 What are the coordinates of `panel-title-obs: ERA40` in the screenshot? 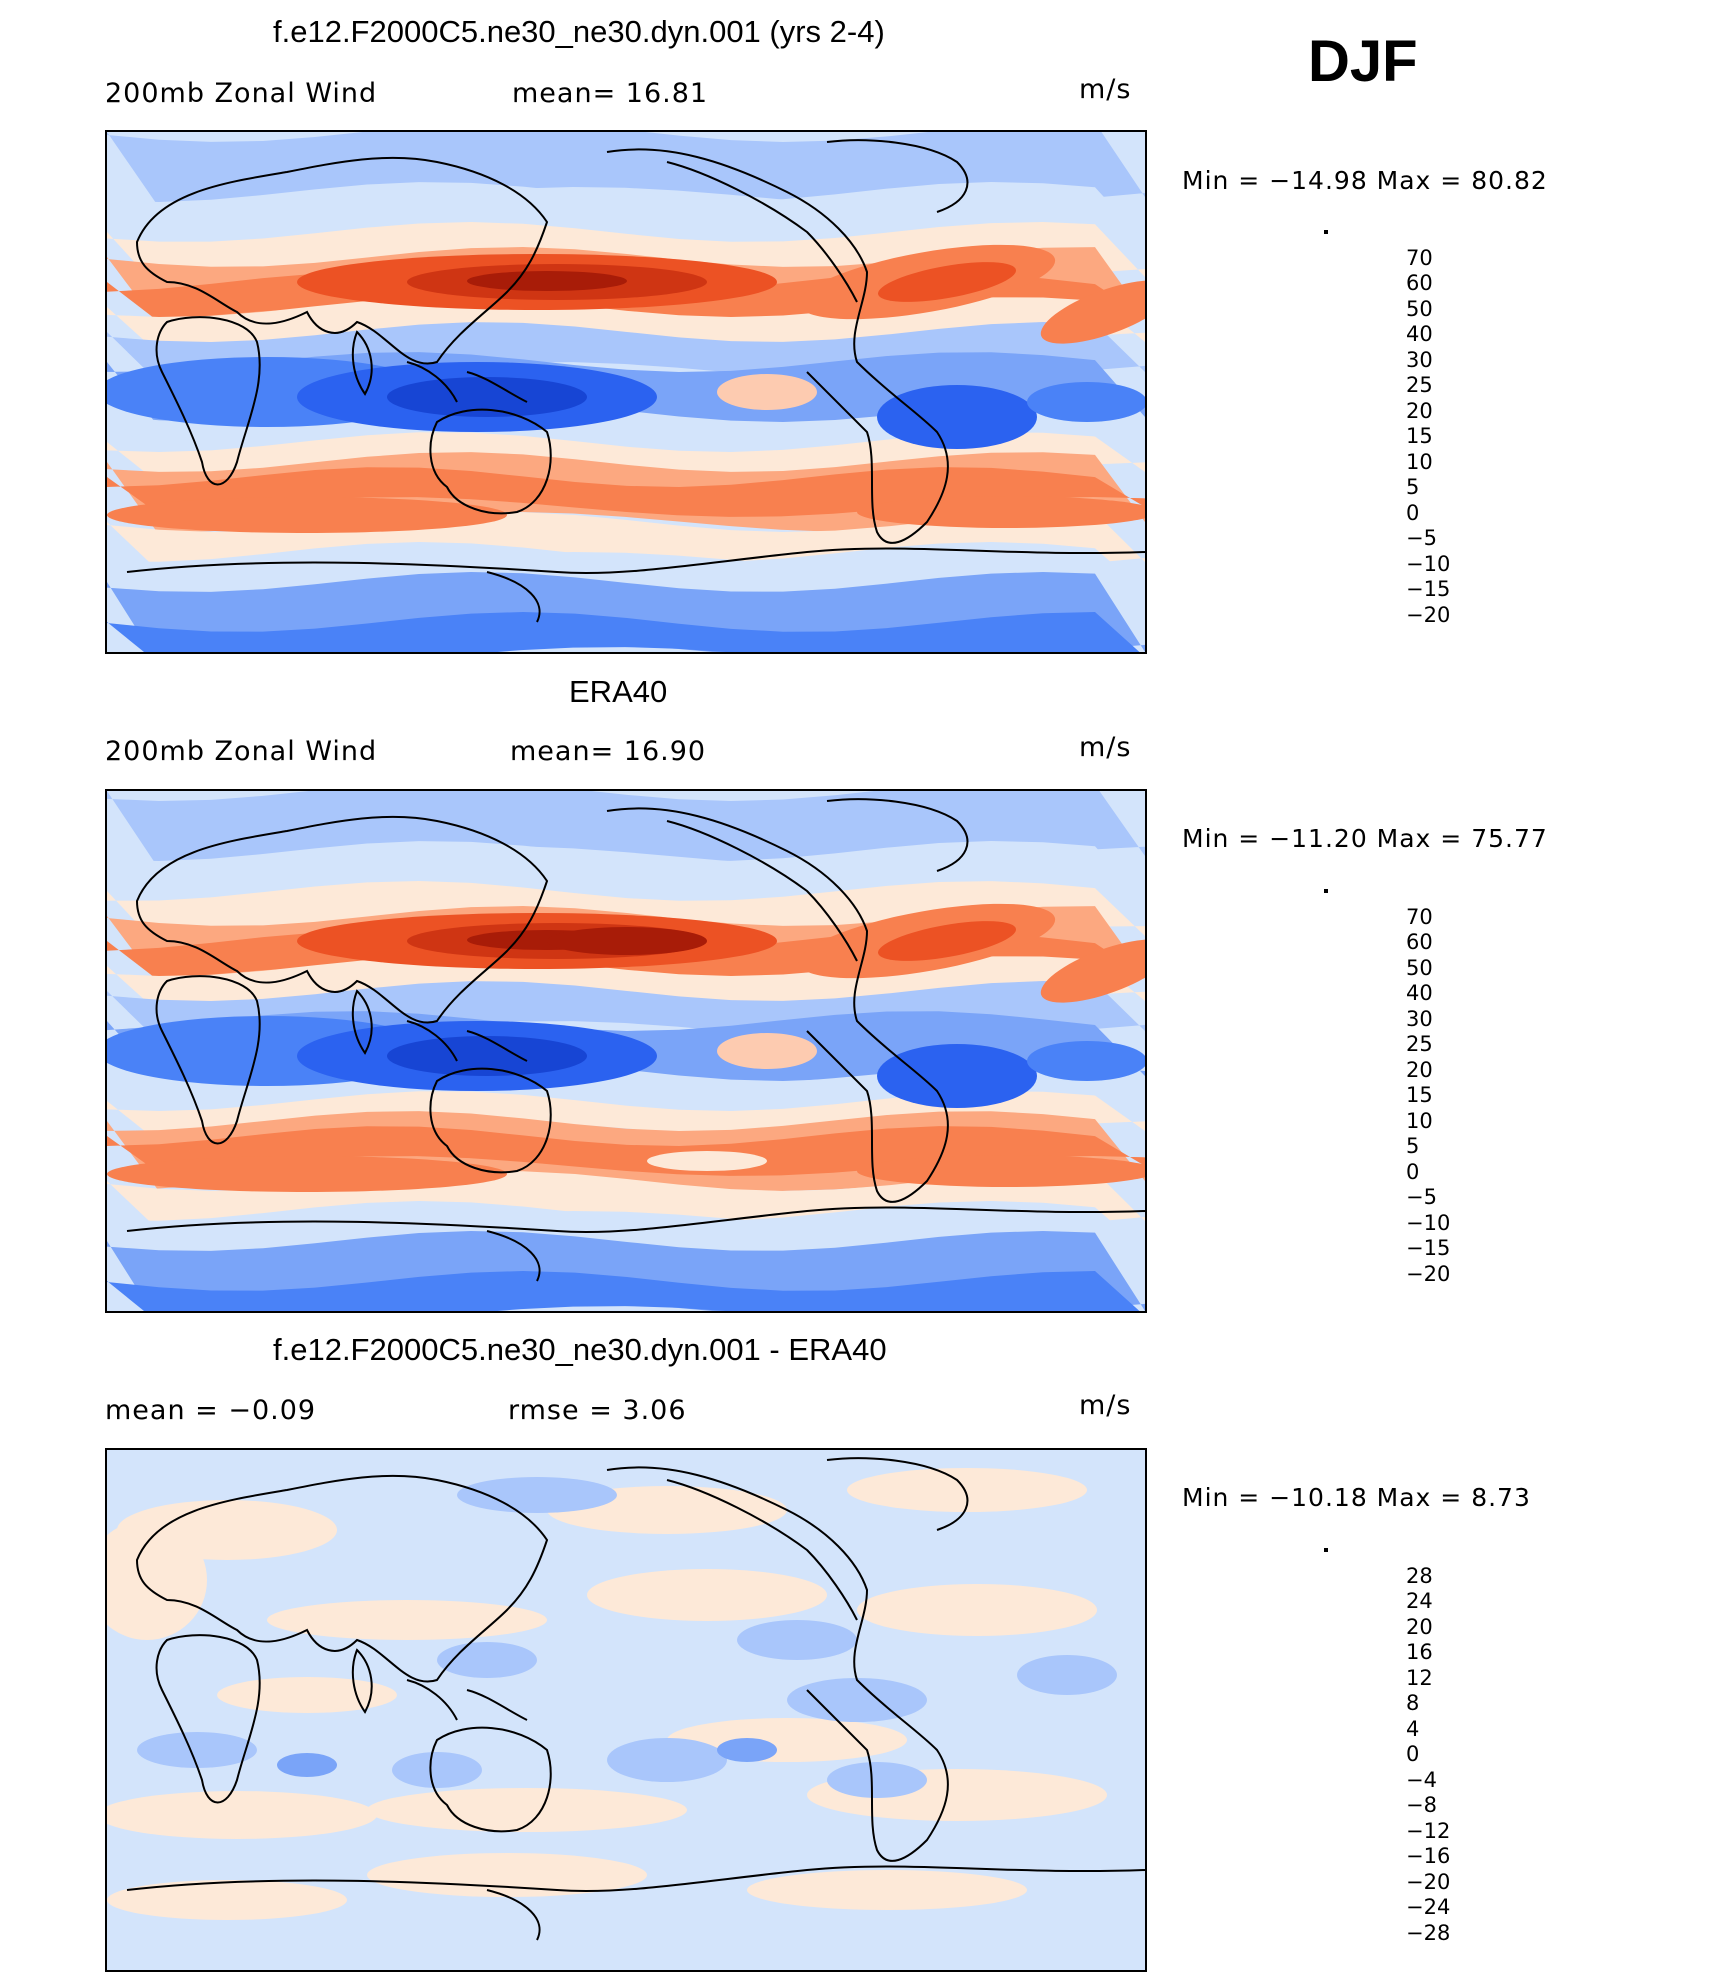 It's located at (618, 691).